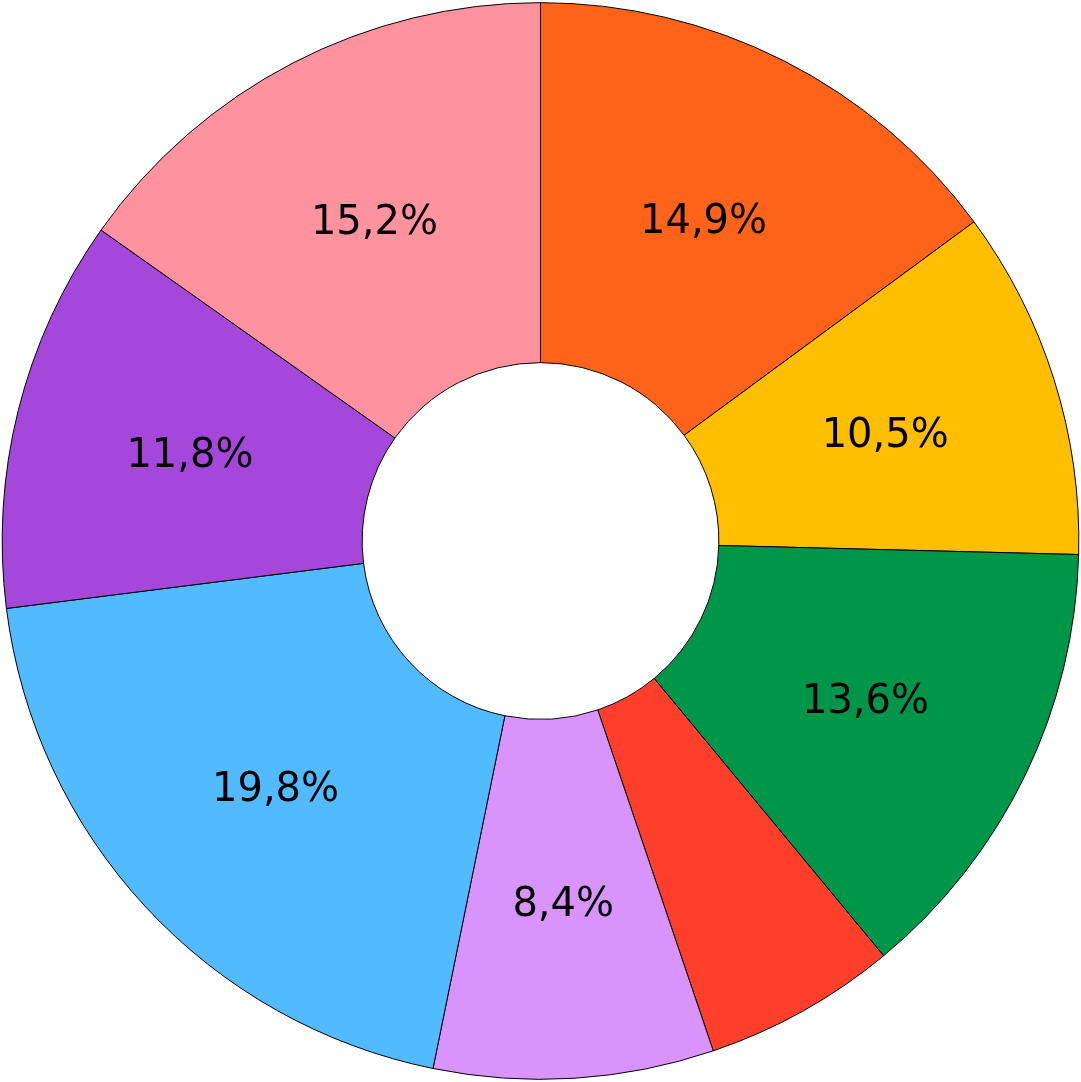 Image resolution: width=1081 pixels, height=1082 pixels. What do you see at coordinates (704, 218) in the screenshot?
I see `data-label: 14,9%` at bounding box center [704, 218].